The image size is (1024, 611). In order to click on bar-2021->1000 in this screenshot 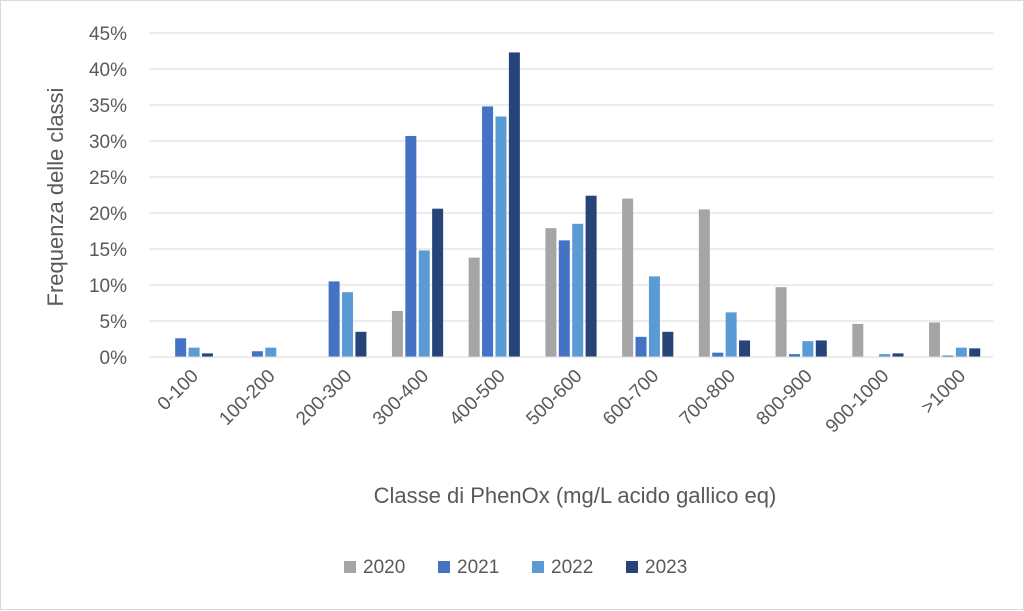, I will do `click(948, 356)`.